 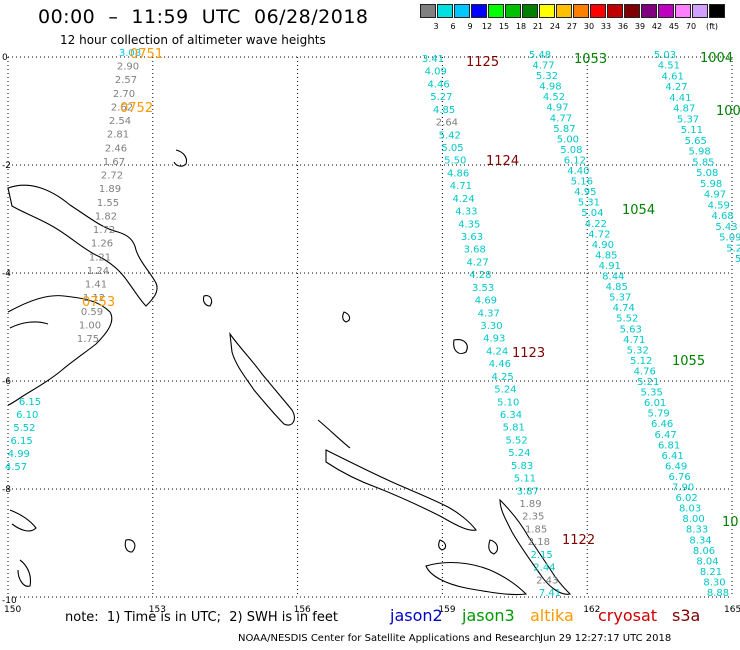 I want to click on pass-time-label: 0752, so click(x=136, y=108).